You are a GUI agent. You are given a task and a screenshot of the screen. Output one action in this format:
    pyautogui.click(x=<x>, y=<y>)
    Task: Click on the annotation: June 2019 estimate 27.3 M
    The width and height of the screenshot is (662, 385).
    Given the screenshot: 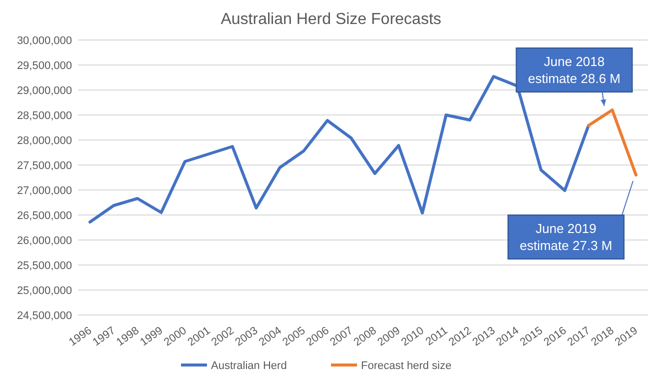 What is the action you would take?
    pyautogui.click(x=566, y=237)
    